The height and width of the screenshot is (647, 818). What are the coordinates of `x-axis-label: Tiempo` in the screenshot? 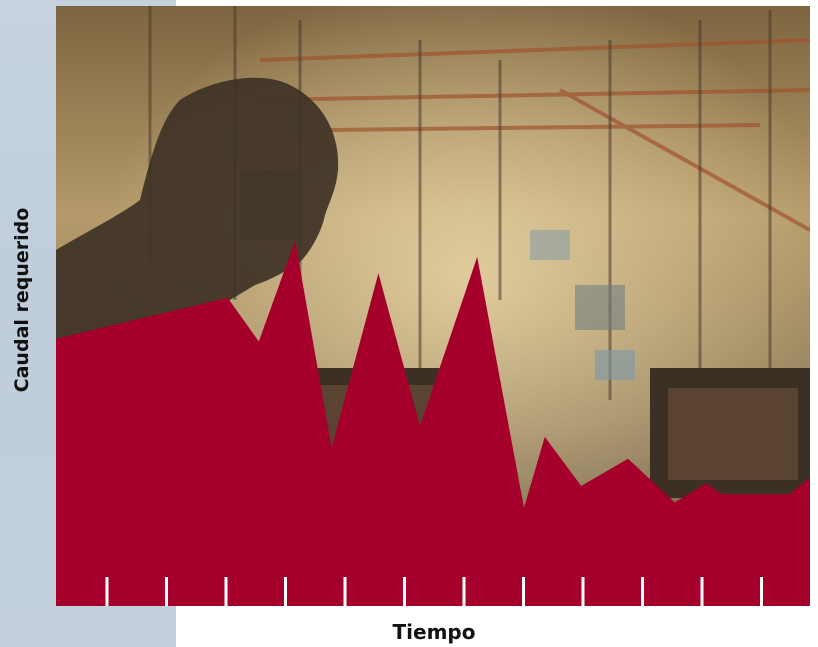 It's located at (434, 632).